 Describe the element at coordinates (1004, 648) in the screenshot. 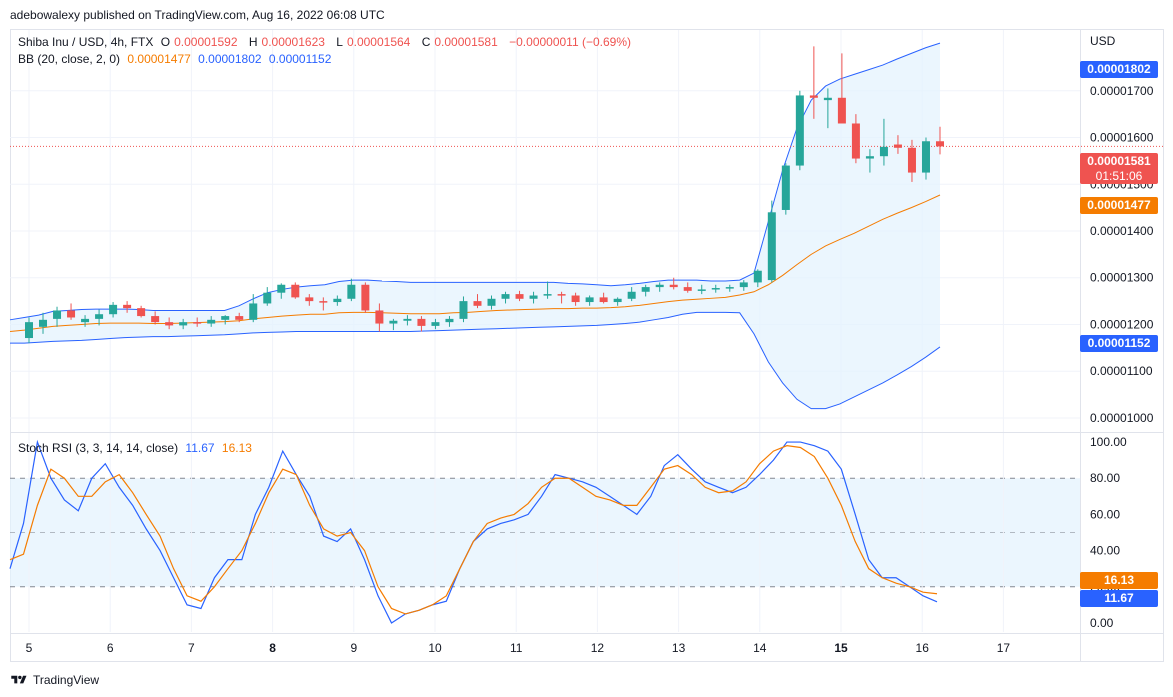

I see `time-tick-label: 17` at that location.